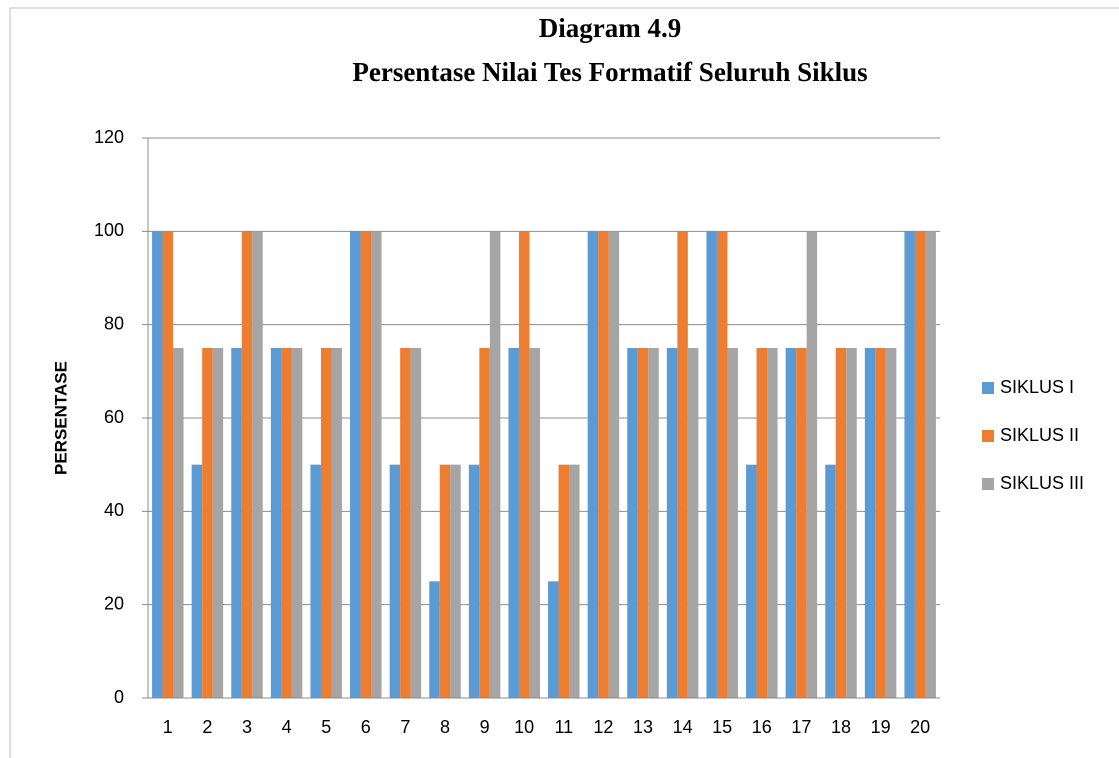 The height and width of the screenshot is (758, 1119). I want to click on x-tick-label: 17, so click(801, 727).